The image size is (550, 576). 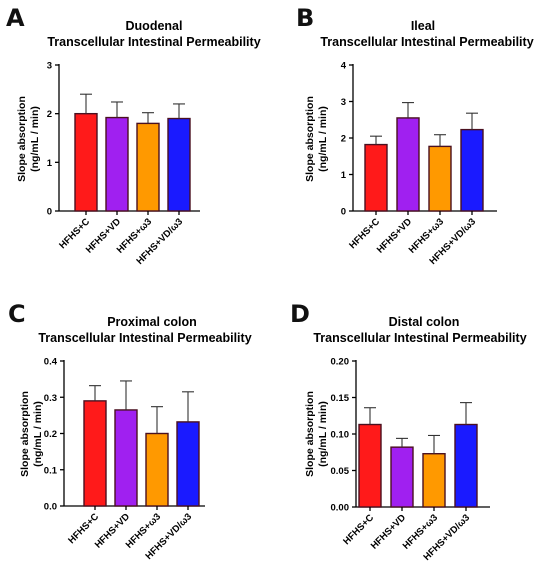 I want to click on panel-a-title-line-2: Transcellular Intestinal Permeability, so click(x=153, y=42).